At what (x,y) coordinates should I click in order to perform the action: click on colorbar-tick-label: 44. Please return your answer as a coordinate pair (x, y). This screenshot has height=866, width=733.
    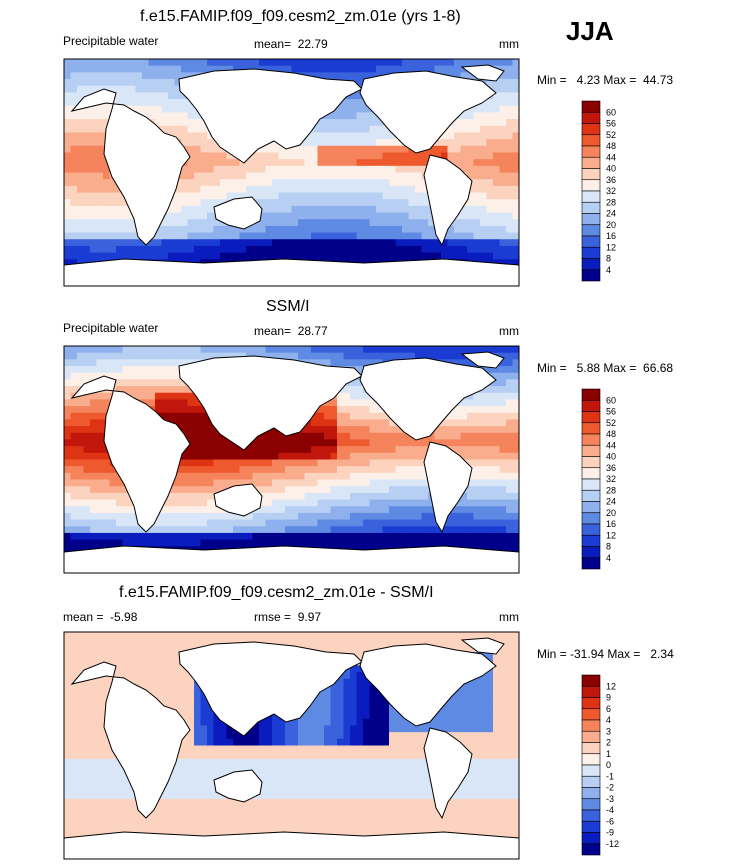
    Looking at the image, I should click on (611, 445).